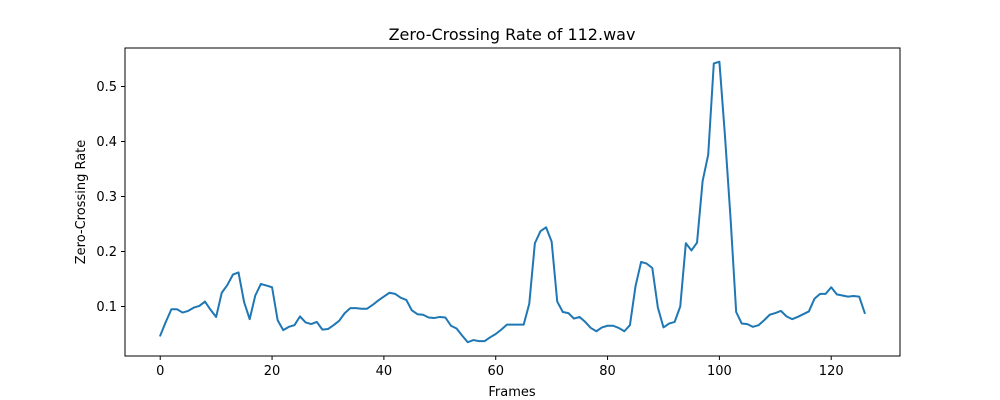 This screenshot has height=400, width=1000. Describe the element at coordinates (272, 371) in the screenshot. I see `x-tick-label: 20` at that location.